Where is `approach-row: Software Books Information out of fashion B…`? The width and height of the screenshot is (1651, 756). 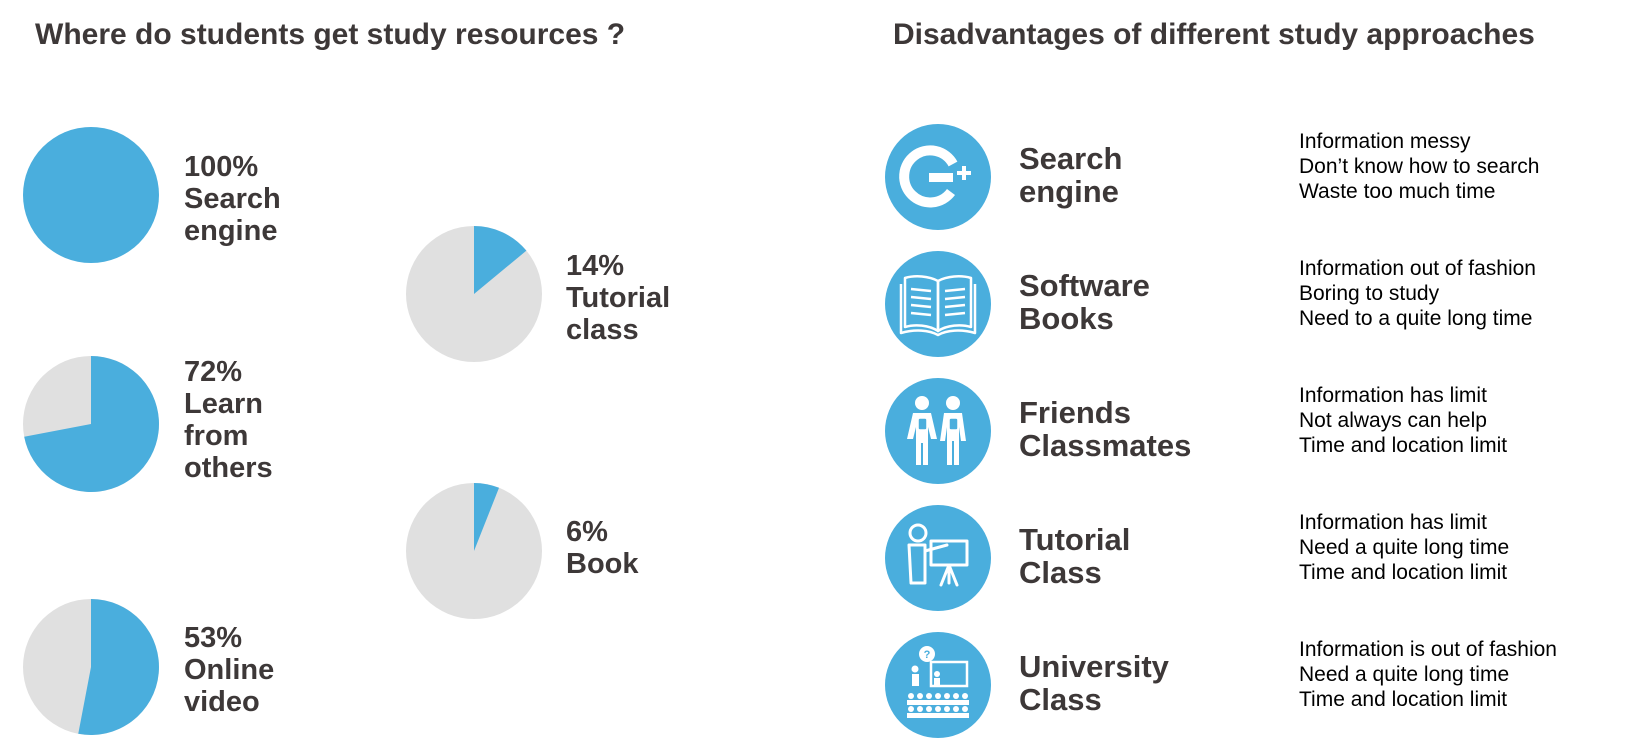
approach-row: Software Books Information out of fashion B… is located at coordinates (1260, 306).